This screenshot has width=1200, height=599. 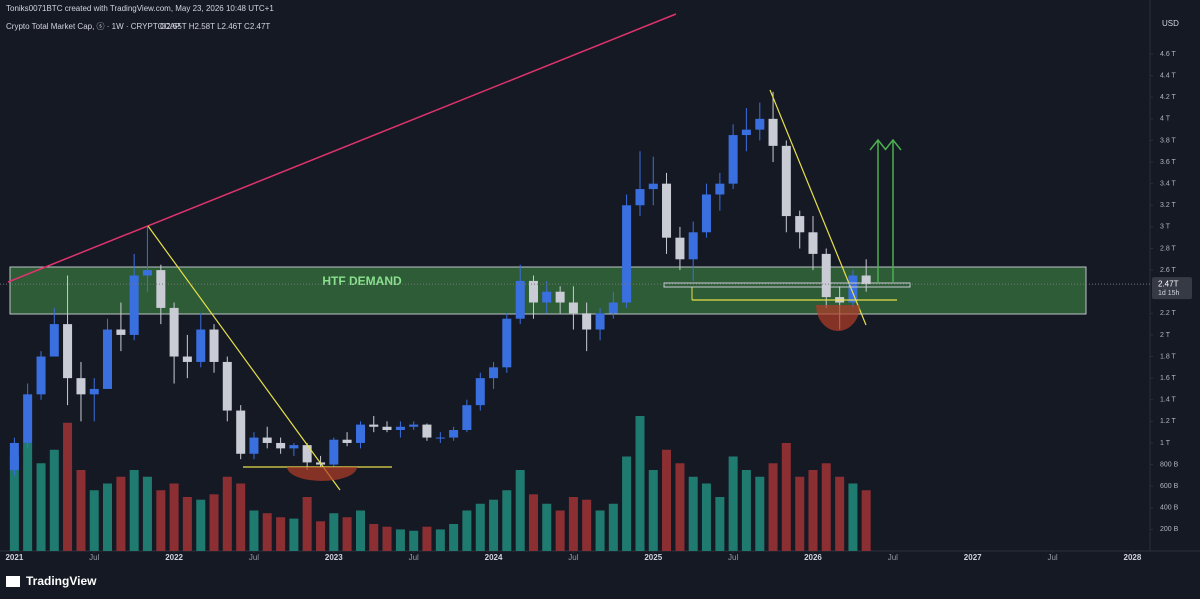 I want to click on y-tick-label: 4.6 T, so click(x=1168, y=54).